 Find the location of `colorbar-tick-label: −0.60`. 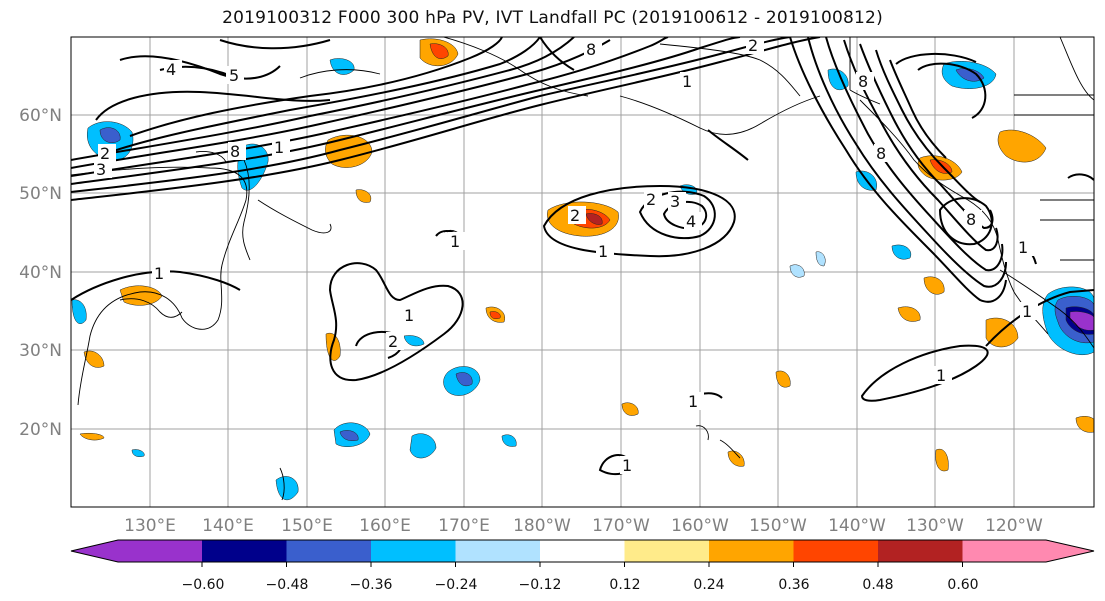

colorbar-tick-label: −0.60 is located at coordinates (203, 585).